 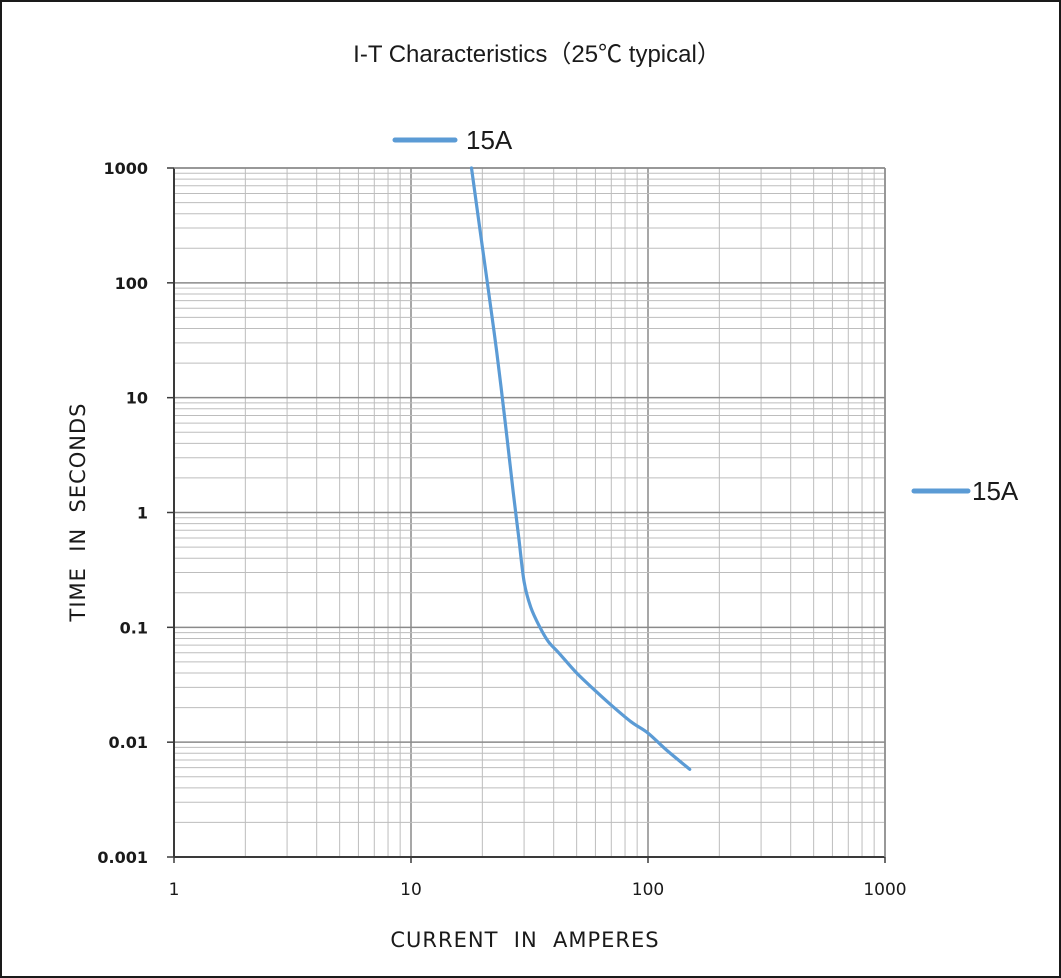 What do you see at coordinates (648, 890) in the screenshot?
I see `x-tick-label: 100` at bounding box center [648, 890].